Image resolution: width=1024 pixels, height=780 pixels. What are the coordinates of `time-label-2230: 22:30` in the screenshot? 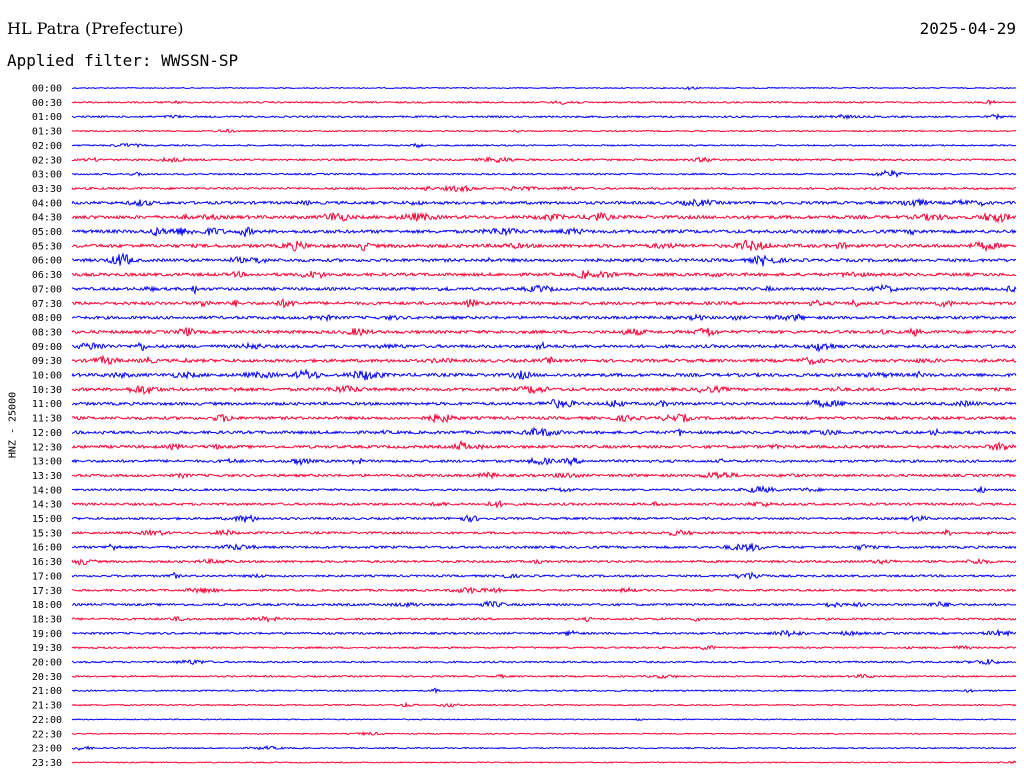 It's located at (47, 734).